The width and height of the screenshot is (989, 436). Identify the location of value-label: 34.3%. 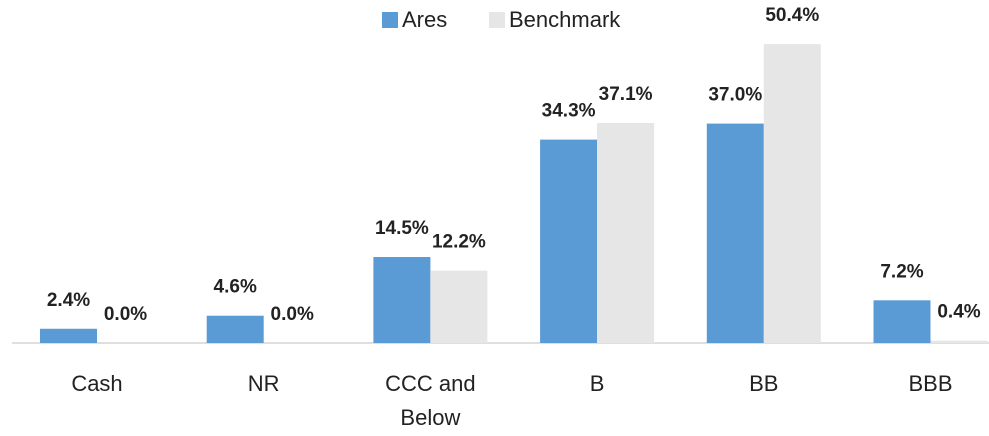
(569, 111).